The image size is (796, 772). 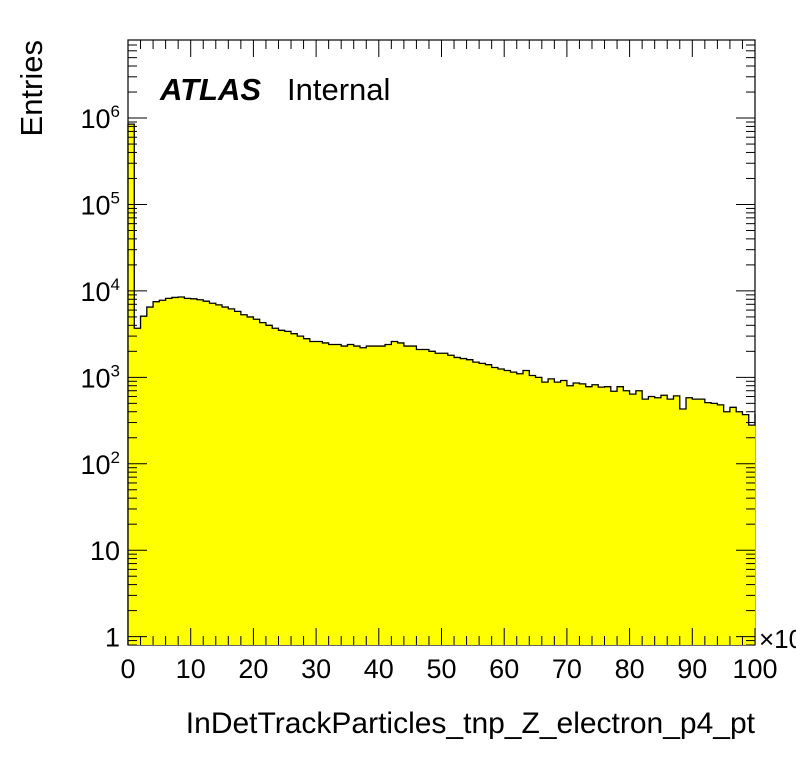 What do you see at coordinates (210, 89) in the screenshot?
I see `atlas-label: ATLAS` at bounding box center [210, 89].